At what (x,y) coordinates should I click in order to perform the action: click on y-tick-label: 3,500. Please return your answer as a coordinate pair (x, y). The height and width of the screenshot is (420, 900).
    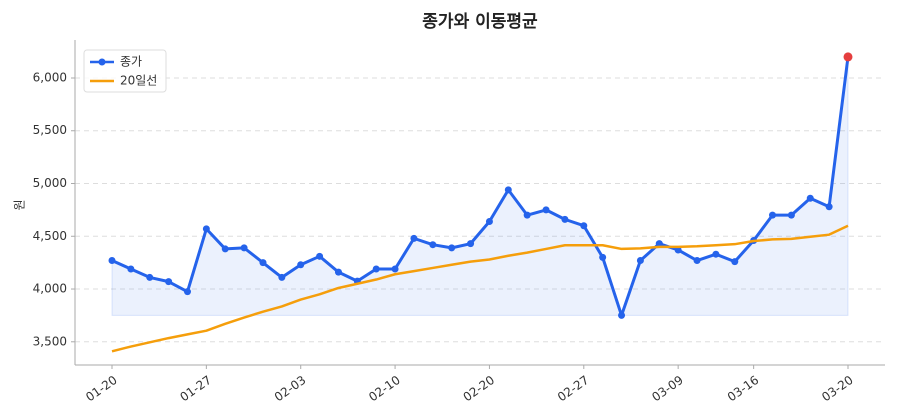
    Looking at the image, I should click on (50, 341).